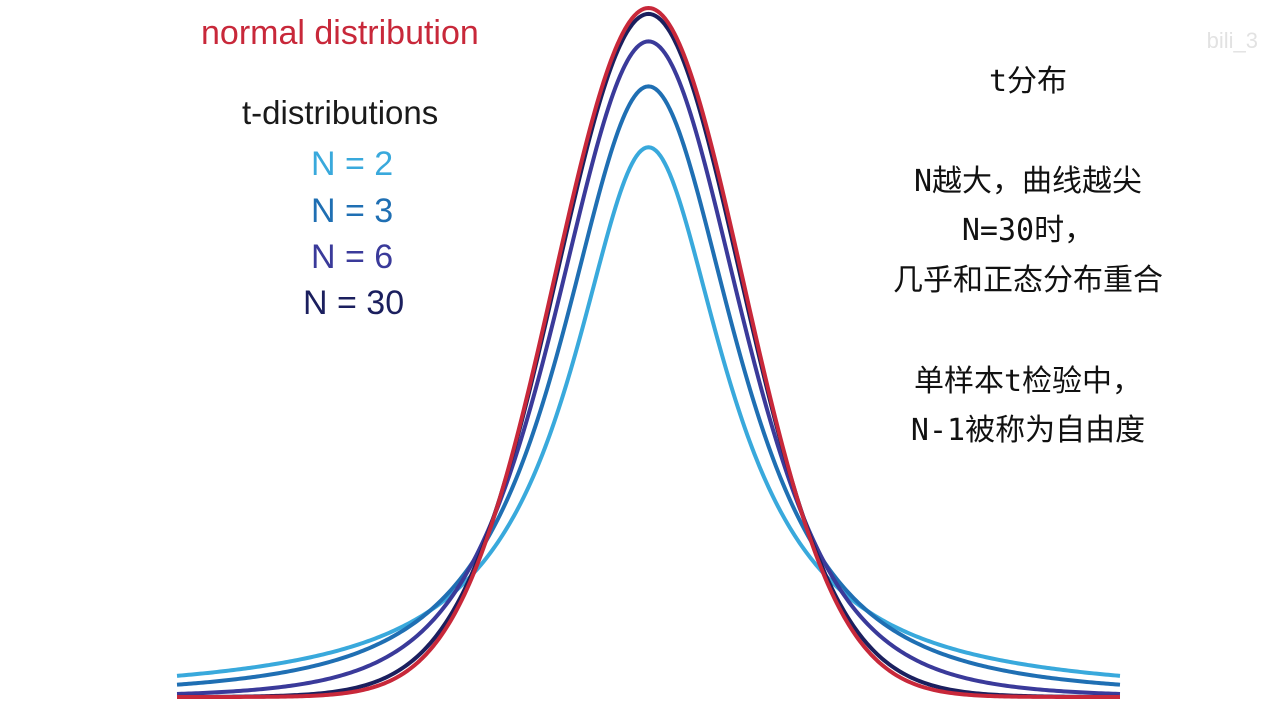  What do you see at coordinates (1028, 230) in the screenshot?
I see `note-line: N=30时，` at bounding box center [1028, 230].